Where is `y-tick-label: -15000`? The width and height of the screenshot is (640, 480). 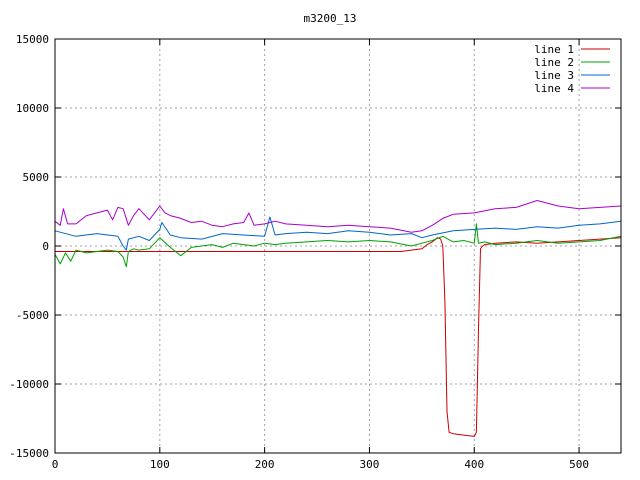 y-tick-label: -15000 is located at coordinates (29, 453).